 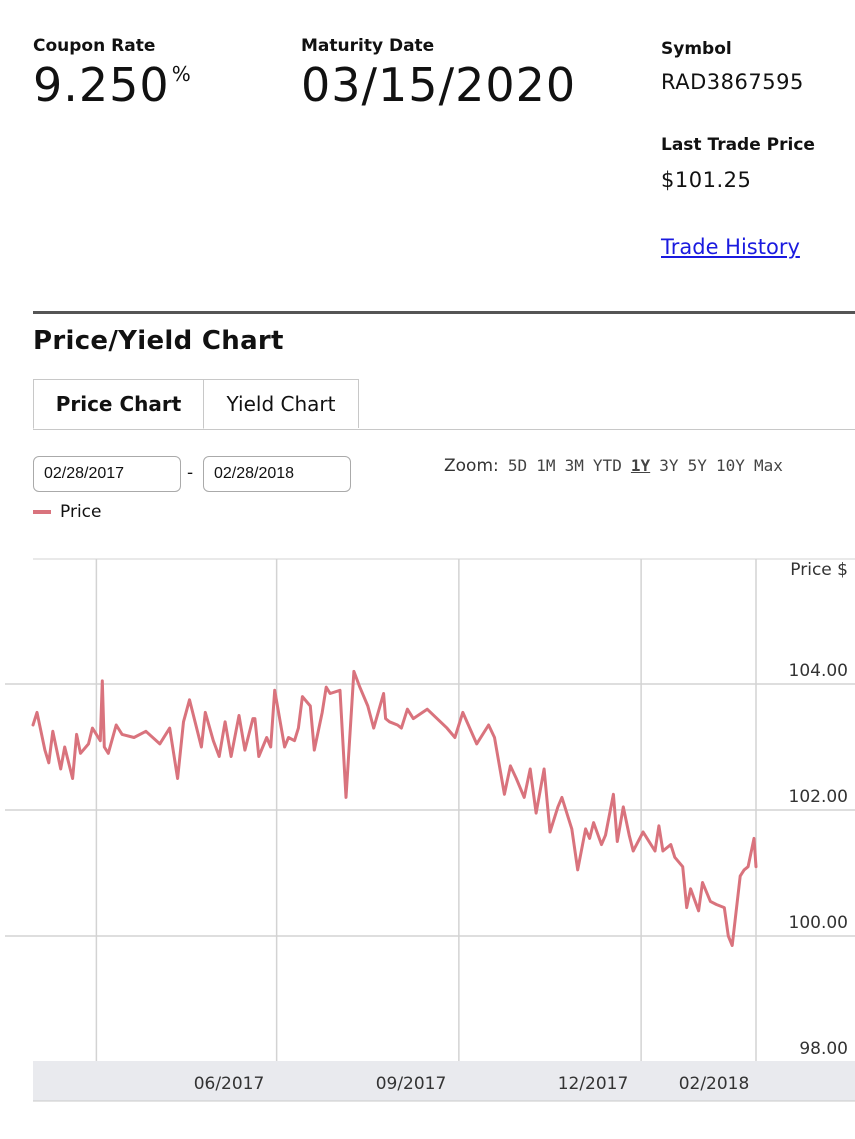 What do you see at coordinates (714, 1084) in the screenshot?
I see `x-tick-label: 02/2018` at bounding box center [714, 1084].